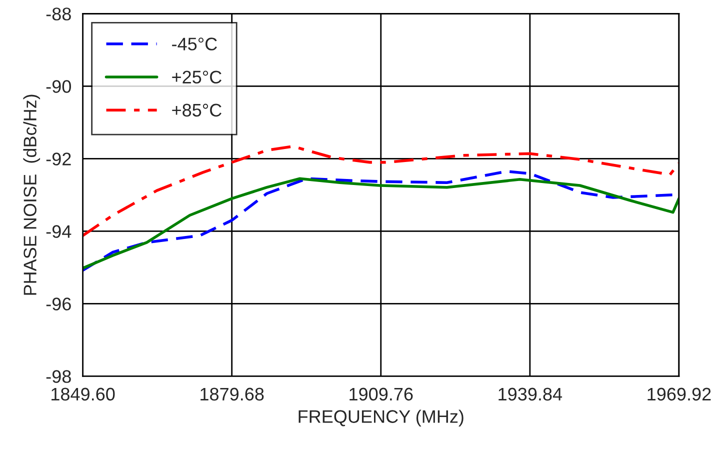  I want to click on y-tick-label: -98, so click(58, 376).